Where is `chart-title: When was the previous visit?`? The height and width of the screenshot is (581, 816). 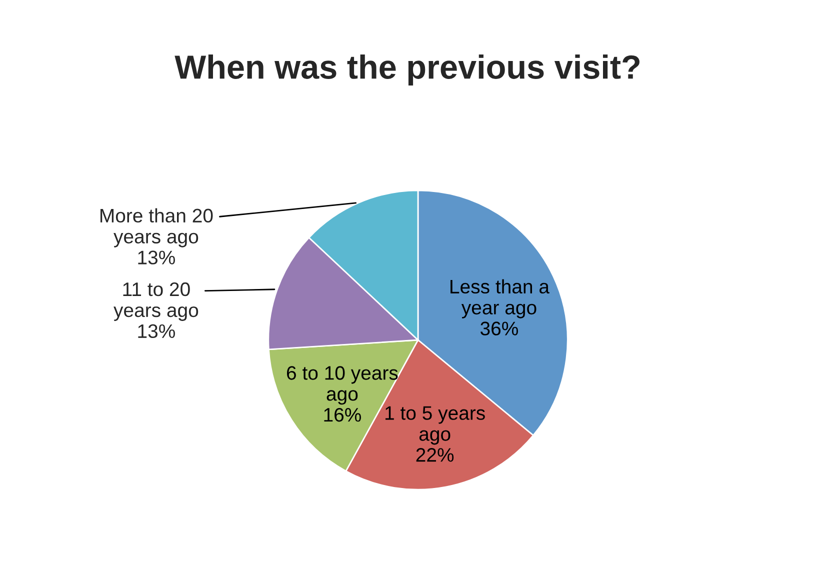
chart-title: When was the previous visit? is located at coordinates (407, 70).